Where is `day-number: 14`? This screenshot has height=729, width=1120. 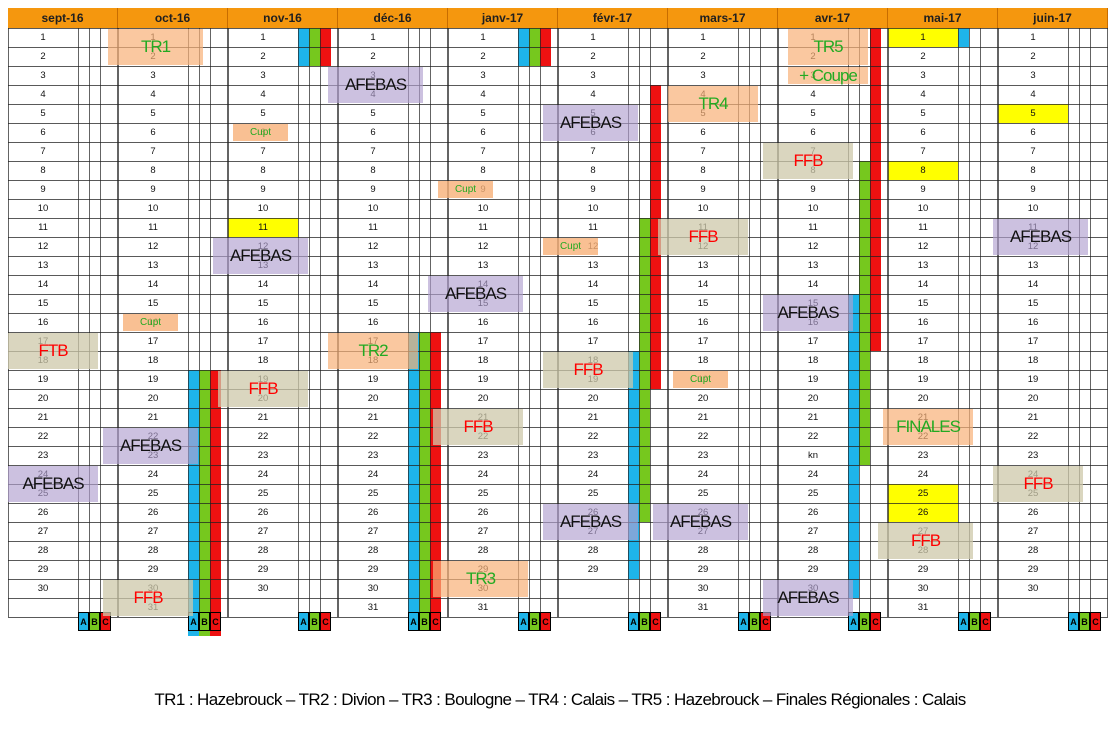 day-number: 14 is located at coordinates (813, 284).